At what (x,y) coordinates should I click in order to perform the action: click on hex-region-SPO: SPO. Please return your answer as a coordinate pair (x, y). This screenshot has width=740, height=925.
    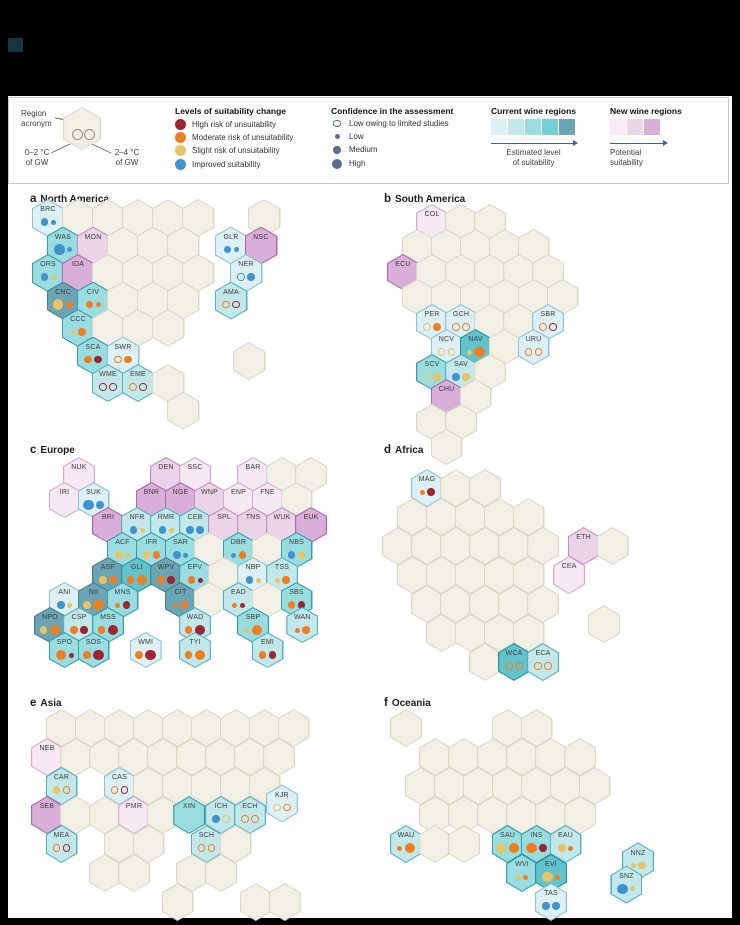
    Looking at the image, I should click on (64, 650).